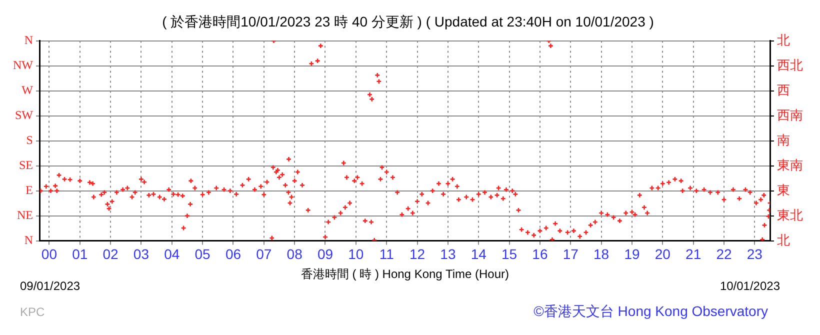 This screenshot has height=335, width=820. Describe the element at coordinates (783, 90) in the screenshot. I see `text: 西` at that location.